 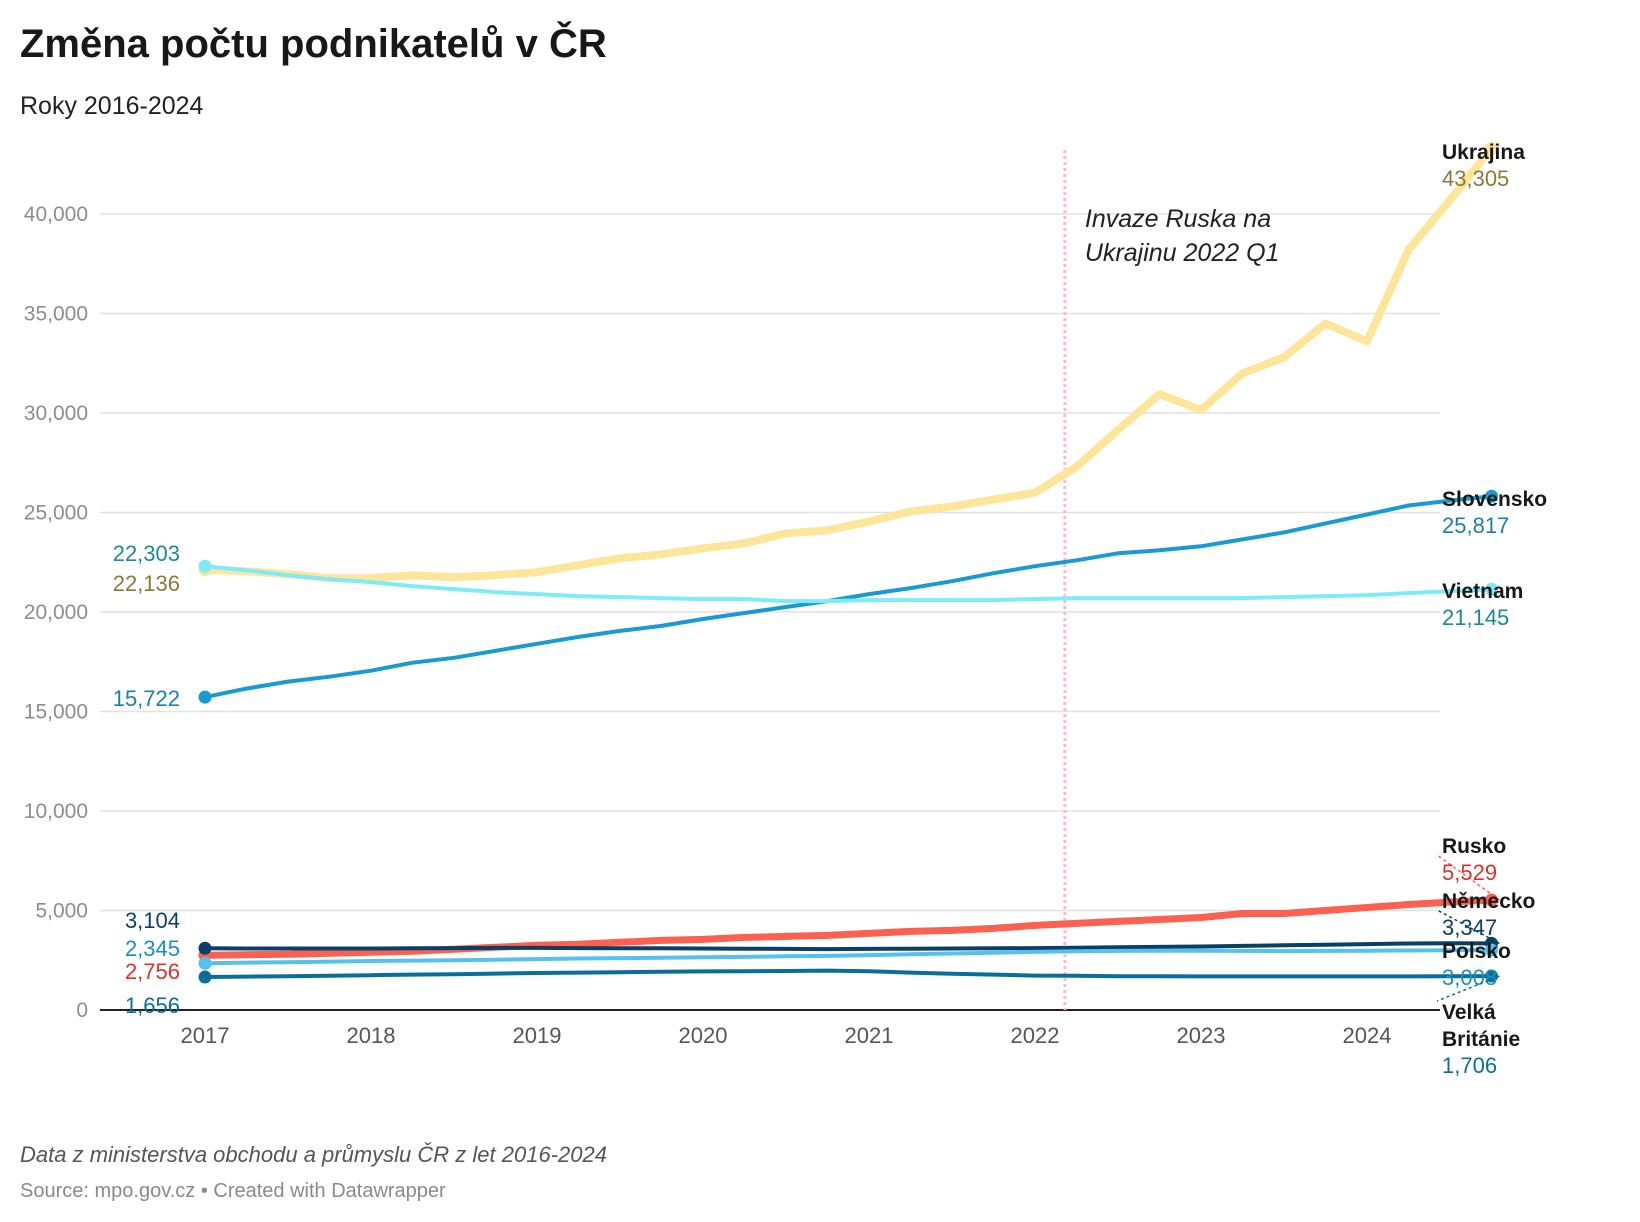 I want to click on series-end-label: 1,706, so click(x=1469, y=1065).